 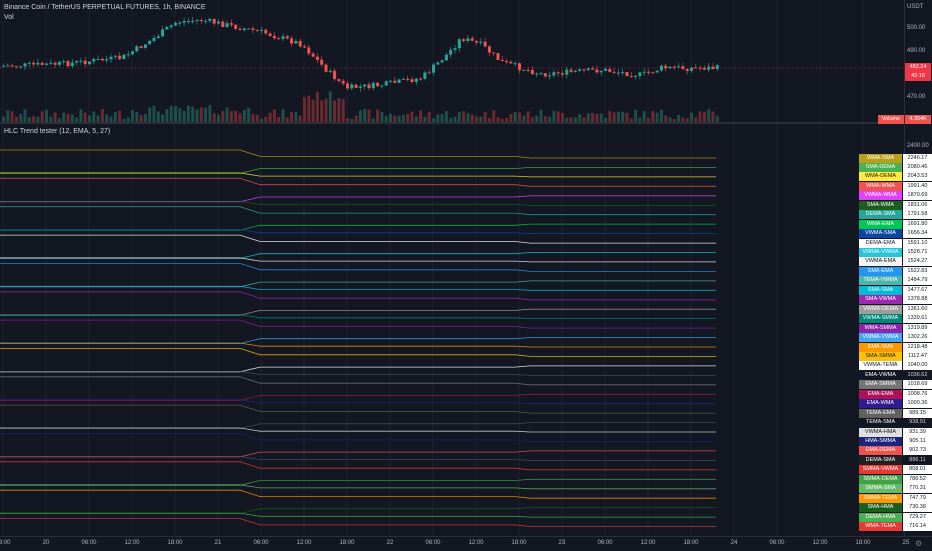 What do you see at coordinates (880, 347) in the screenshot?
I see `indicator-line-label: EMA-SMA` at bounding box center [880, 347].